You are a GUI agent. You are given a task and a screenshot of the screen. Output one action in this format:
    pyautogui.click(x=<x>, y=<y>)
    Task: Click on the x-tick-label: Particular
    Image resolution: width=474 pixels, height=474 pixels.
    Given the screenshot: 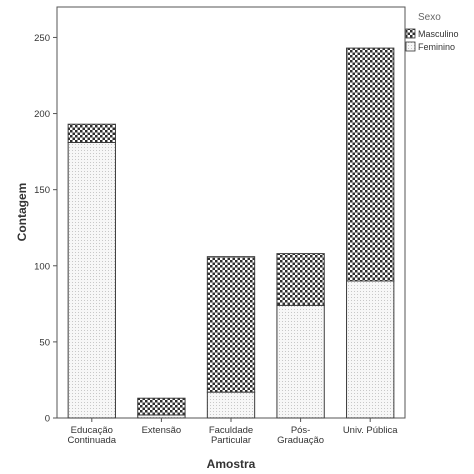 What is the action you would take?
    pyautogui.click(x=231, y=440)
    